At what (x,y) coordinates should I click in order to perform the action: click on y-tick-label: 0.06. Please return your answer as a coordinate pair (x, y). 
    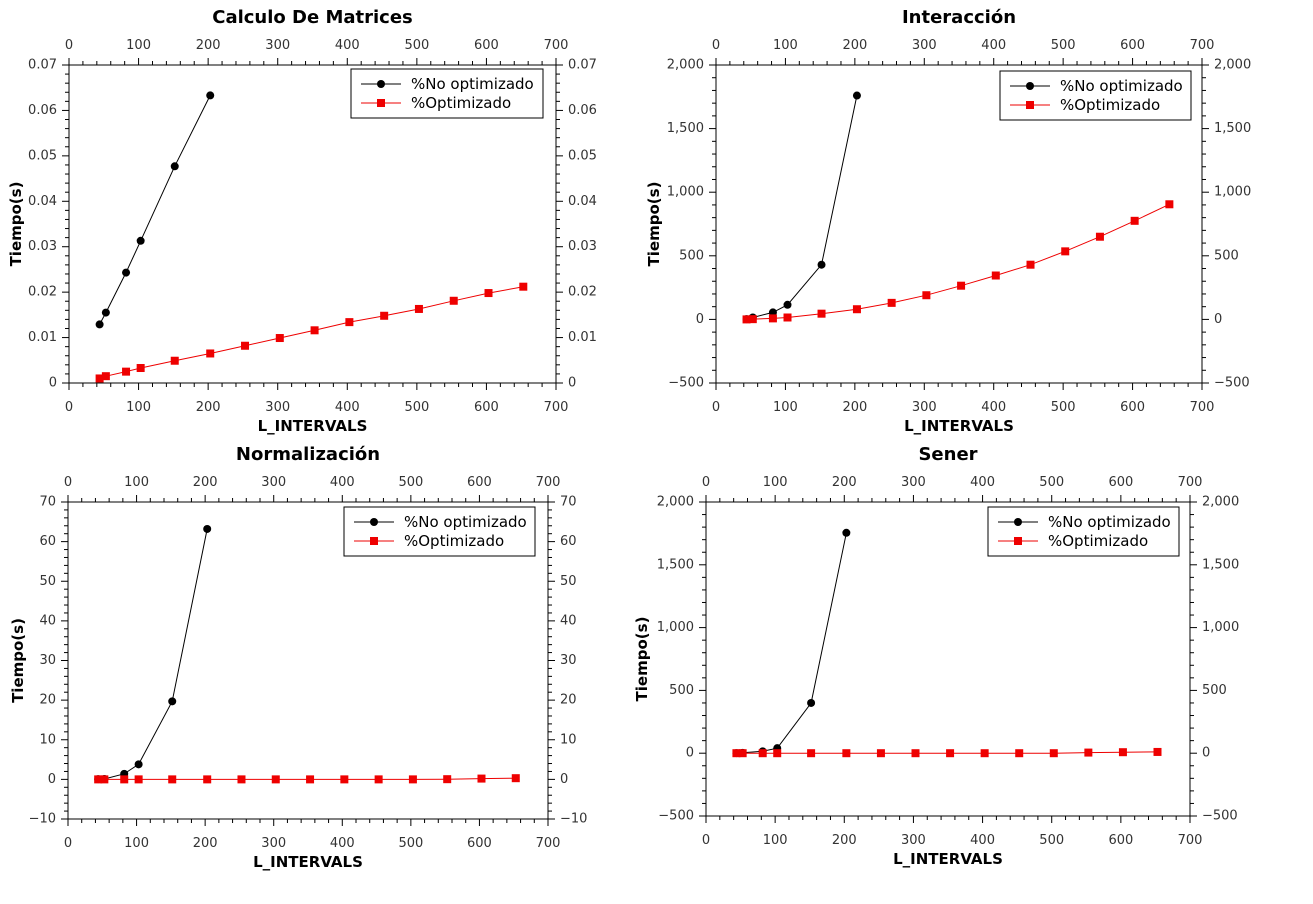
    Looking at the image, I should click on (42, 110).